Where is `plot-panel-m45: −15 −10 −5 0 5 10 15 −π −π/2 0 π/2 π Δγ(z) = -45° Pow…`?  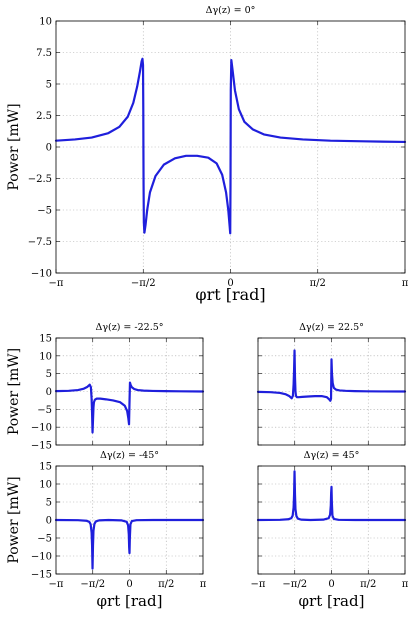 plot-panel-m45: −15 −10 −5 0 5 10 15 −π −π/2 0 π/2 π Δγ(z) = -45° Pow… is located at coordinates (106, 530).